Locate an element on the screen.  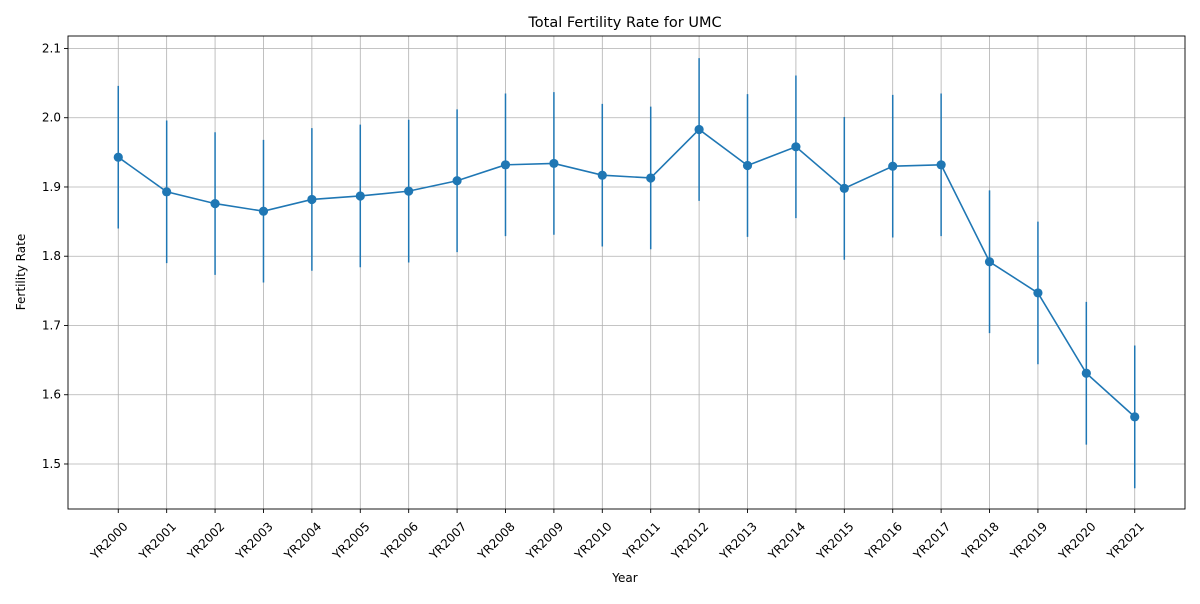
x-tick-label: YR2019 is located at coordinates (1028, 540).